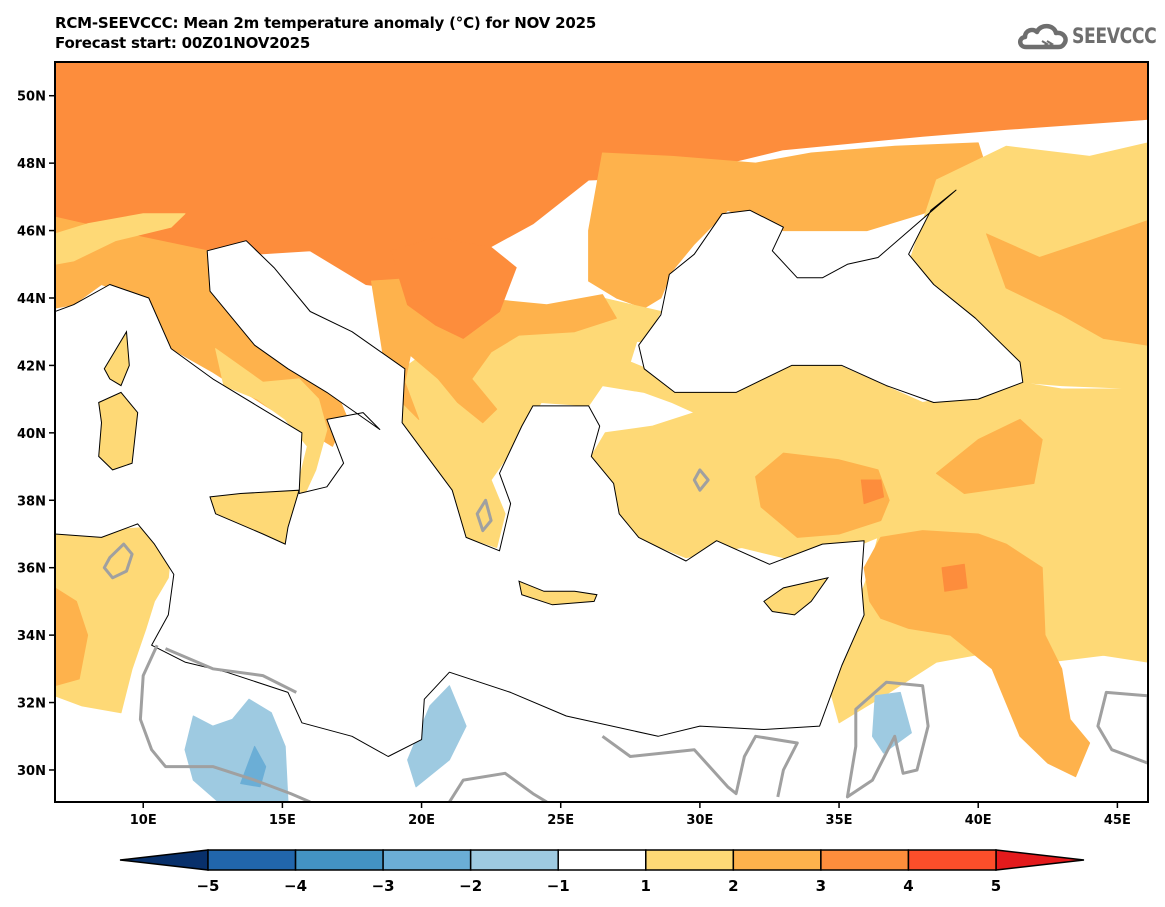 This screenshot has height=907, width=1165. I want to click on lon-tick-label: 40E, so click(978, 820).